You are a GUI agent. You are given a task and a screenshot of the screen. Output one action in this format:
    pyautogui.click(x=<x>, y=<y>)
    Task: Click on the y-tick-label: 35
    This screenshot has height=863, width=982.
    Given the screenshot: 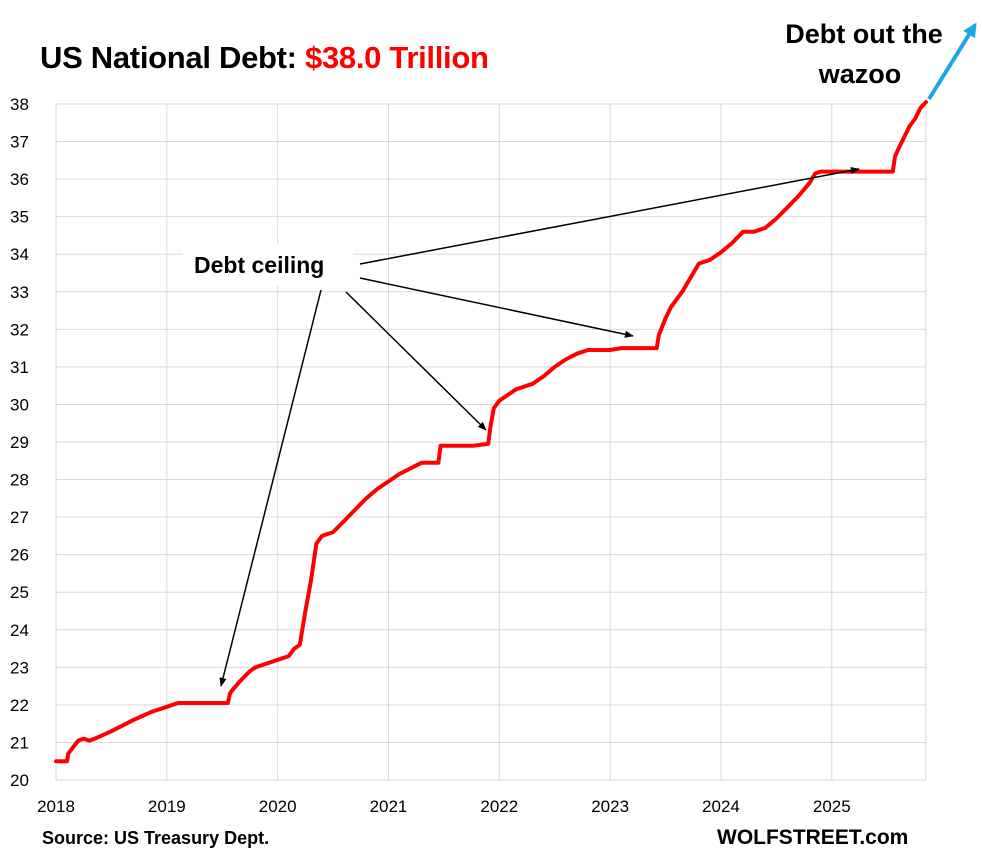 What is the action you would take?
    pyautogui.click(x=19, y=217)
    